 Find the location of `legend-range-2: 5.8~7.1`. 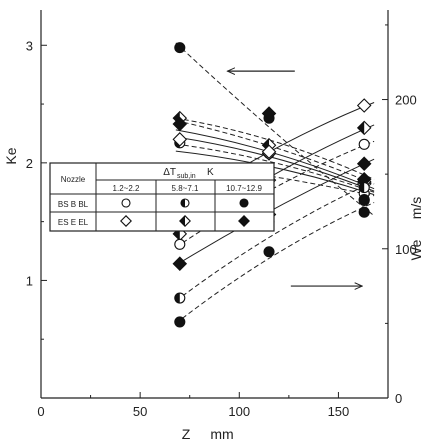

legend-range-2: 5.8~7.1 is located at coordinates (185, 188).